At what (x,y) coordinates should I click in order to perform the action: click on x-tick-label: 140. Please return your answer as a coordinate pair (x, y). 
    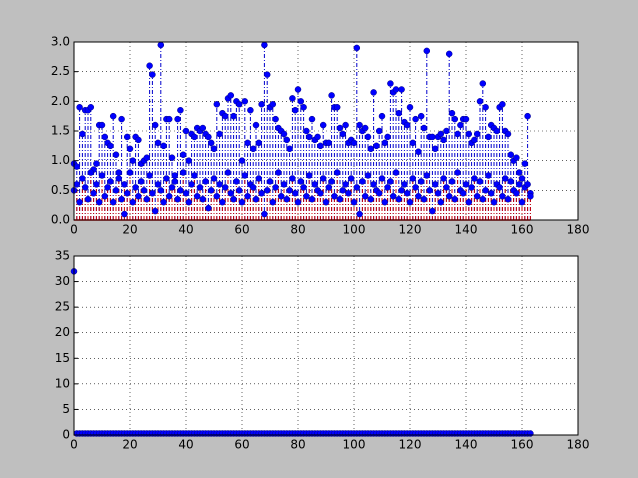
    Looking at the image, I should click on (466, 230).